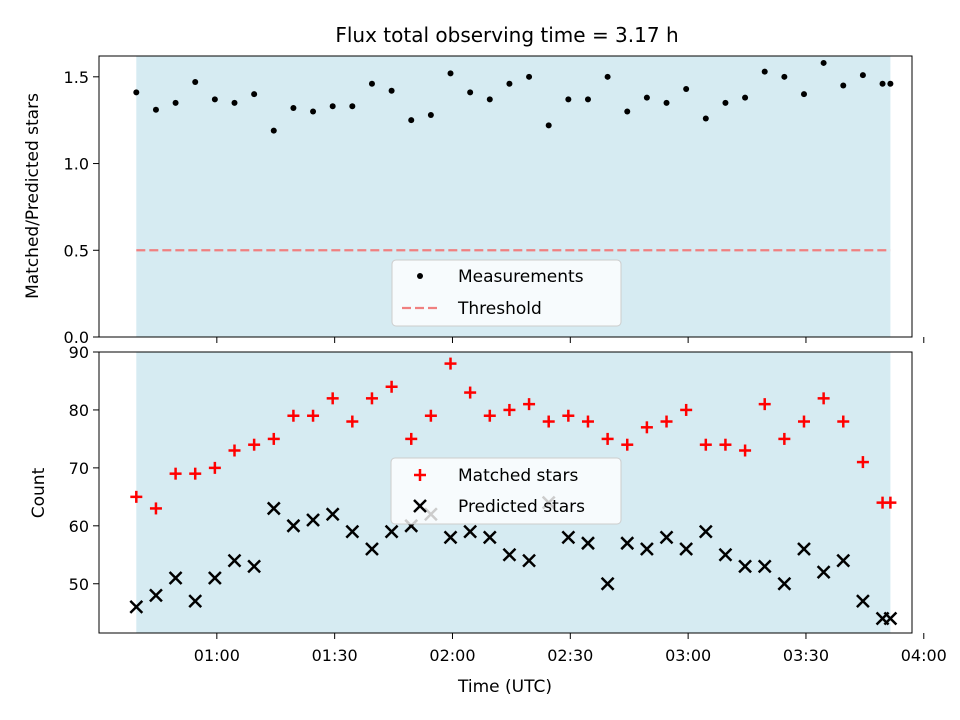 The height and width of the screenshot is (720, 960). I want to click on x-tick-label: 04:00, so click(924, 655).